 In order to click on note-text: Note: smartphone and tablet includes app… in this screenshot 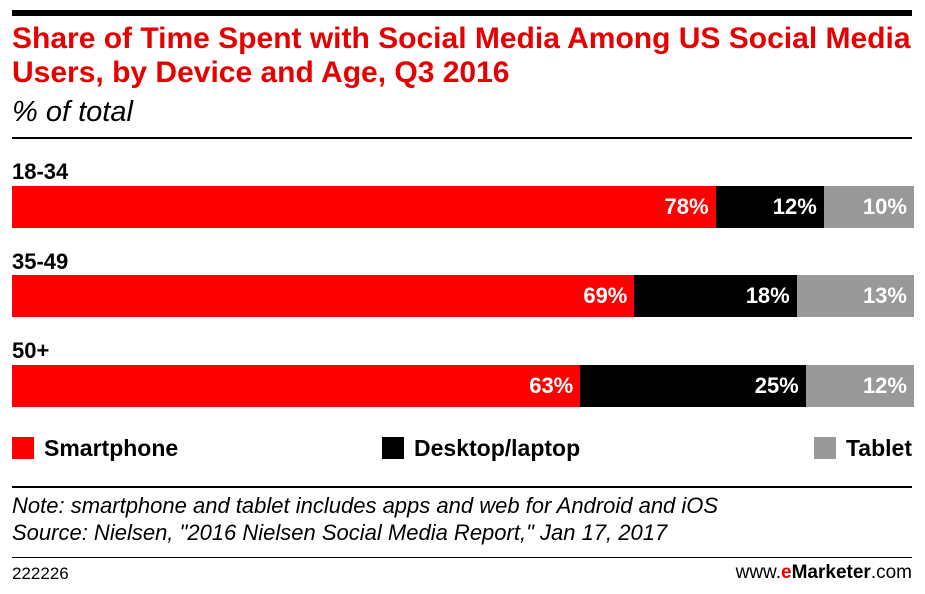, I will do `click(365, 505)`.